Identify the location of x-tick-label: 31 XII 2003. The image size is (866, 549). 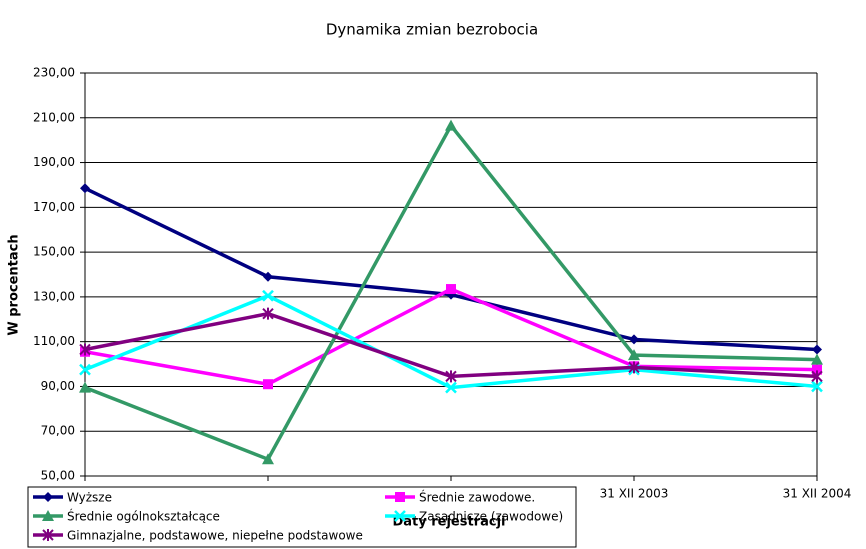
(634, 494).